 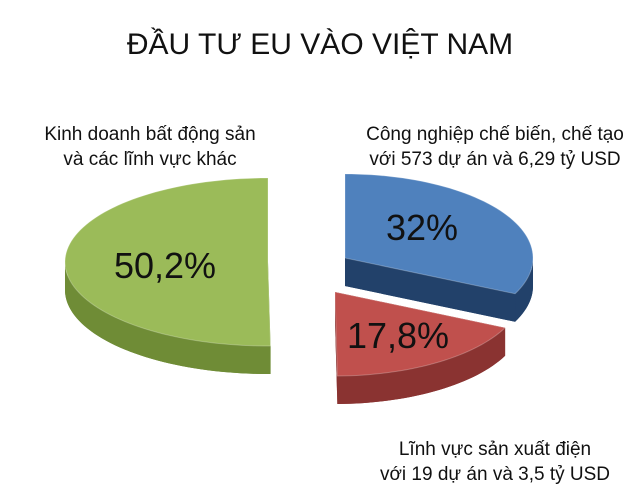 What do you see at coordinates (320, 44) in the screenshot?
I see `chart-title: ĐẦU TƯ EU VÀO VIỆT NAM` at bounding box center [320, 44].